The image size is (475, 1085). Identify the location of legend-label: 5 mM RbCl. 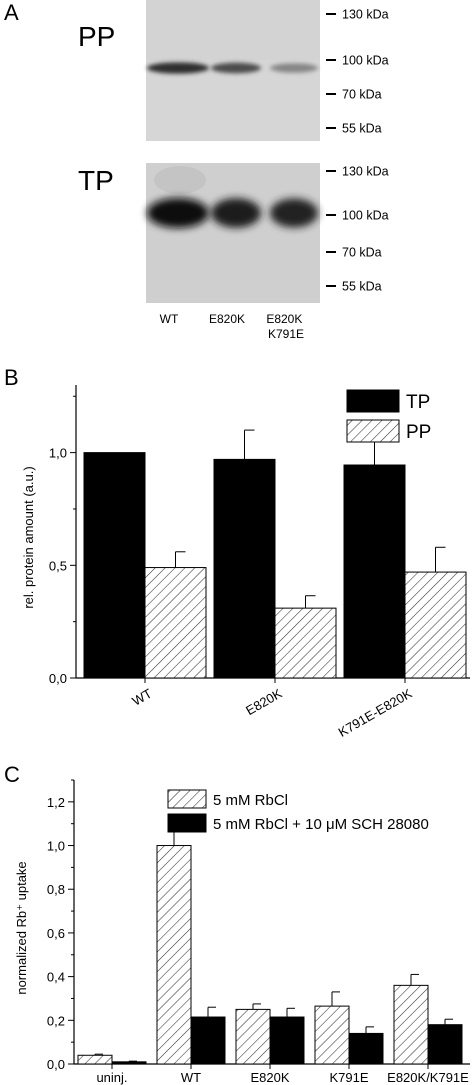
(250, 800).